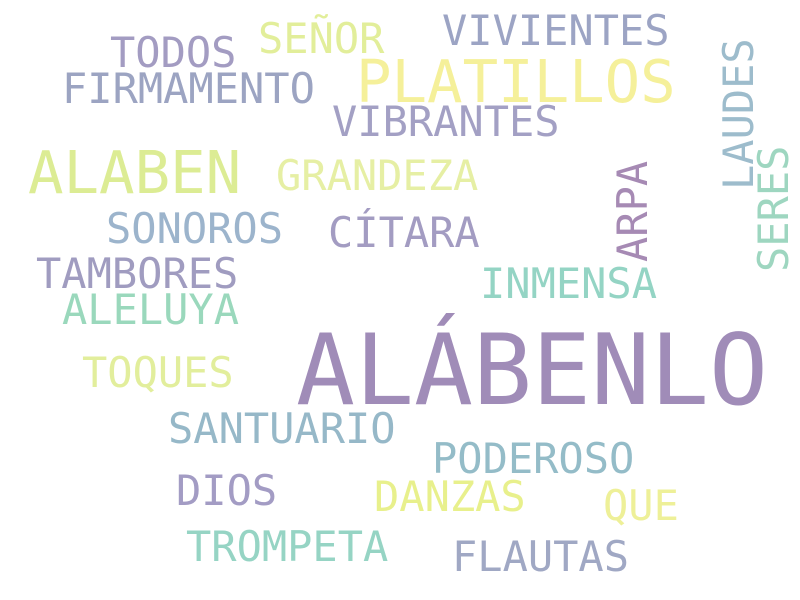 The image size is (800, 600). I want to click on word-vibrantes: VIBRANTES, so click(446, 121).